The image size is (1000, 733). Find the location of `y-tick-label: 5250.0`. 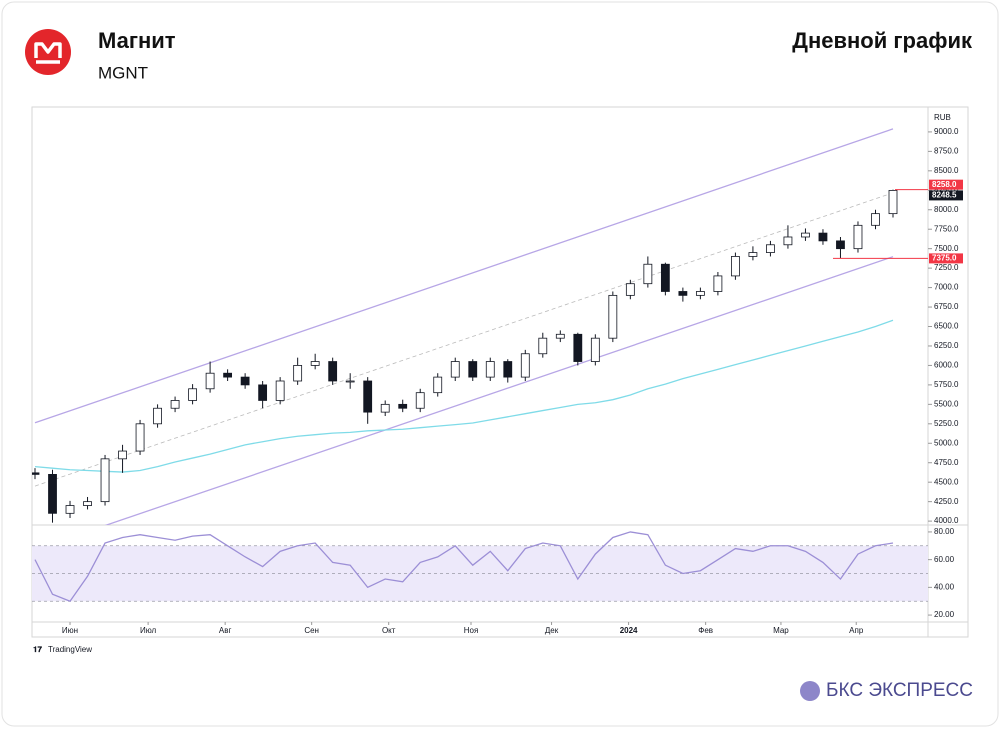

y-tick-label: 5250.0 is located at coordinates (946, 423).